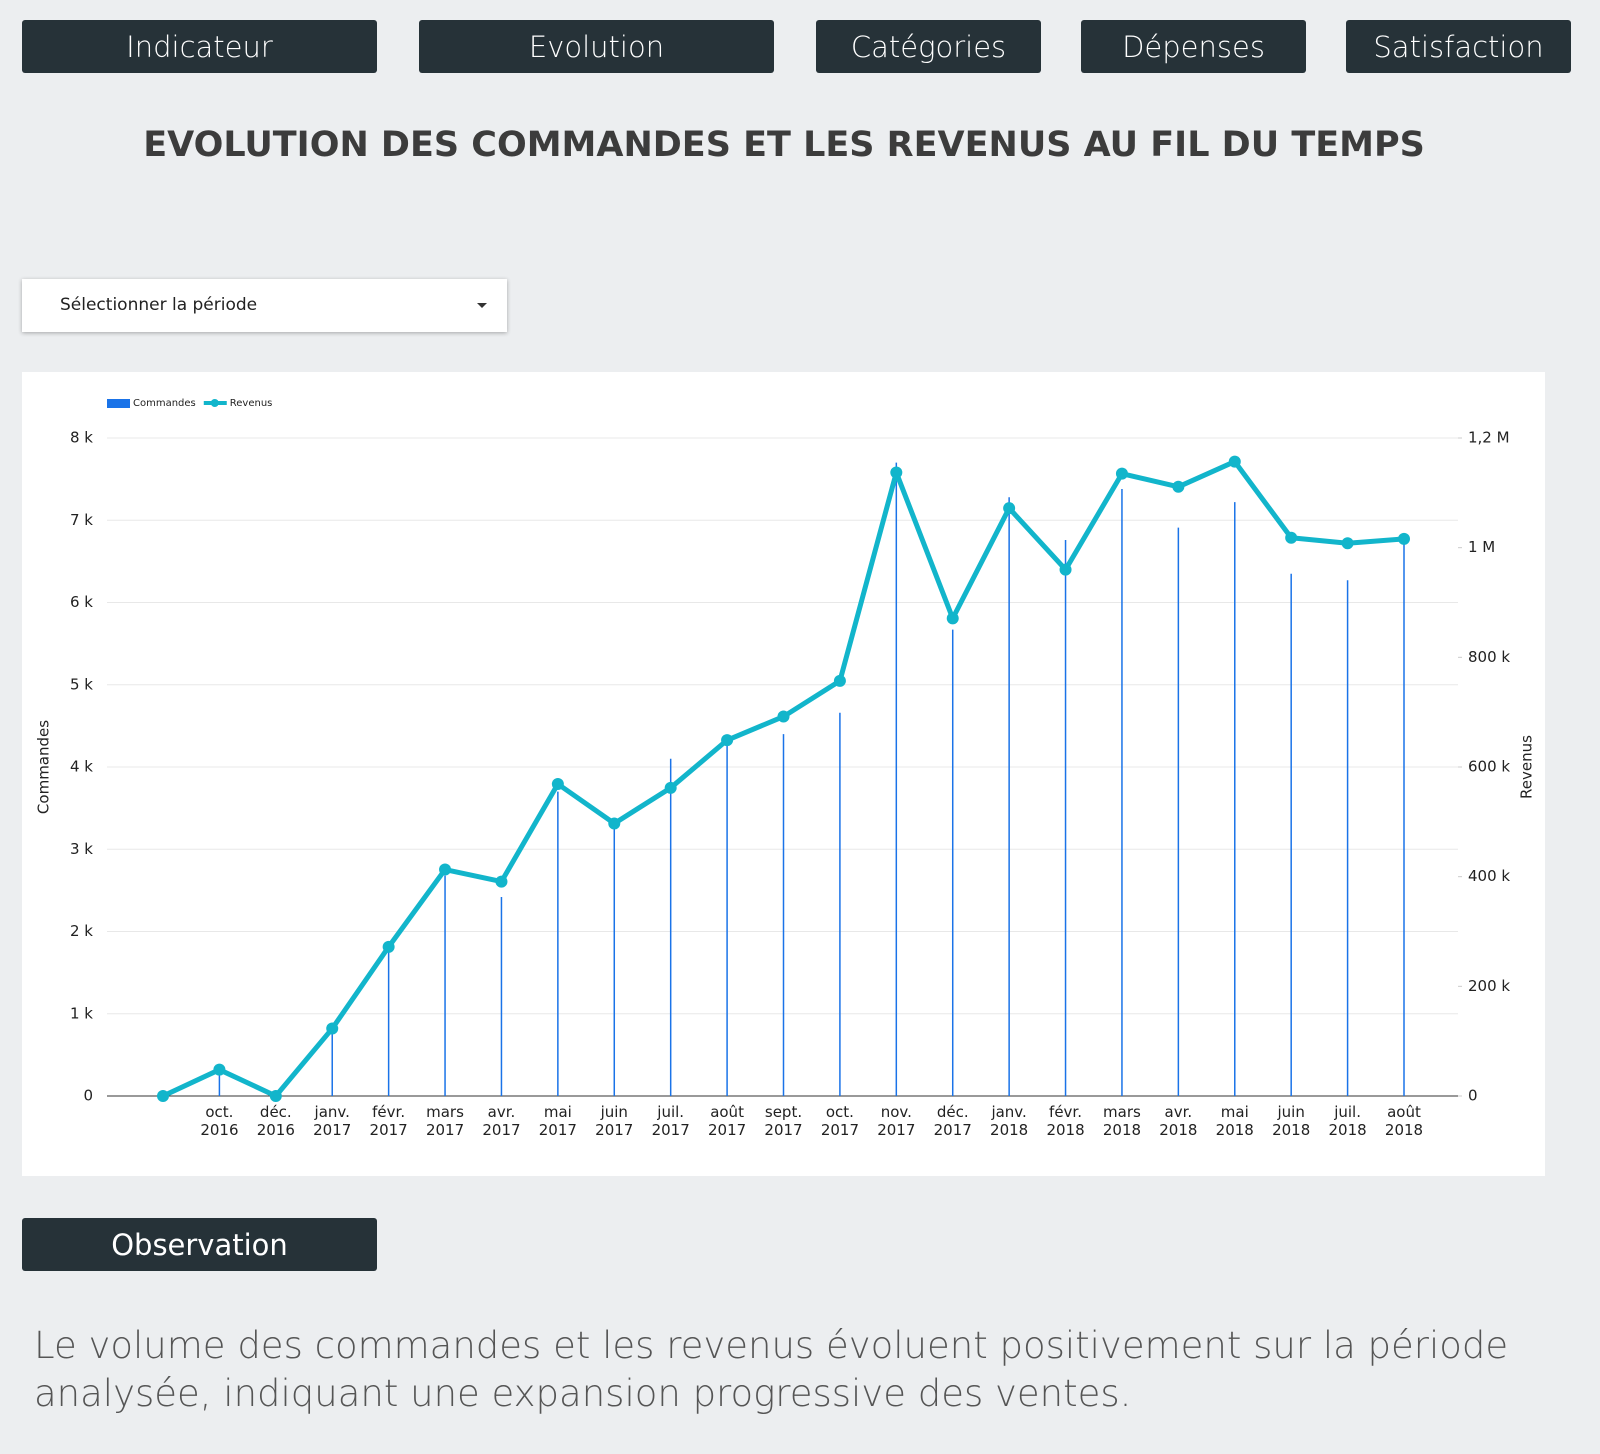 Image resolution: width=1600 pixels, height=1454 pixels. I want to click on x-tick-label: mai 2018, so click(1234, 1121).